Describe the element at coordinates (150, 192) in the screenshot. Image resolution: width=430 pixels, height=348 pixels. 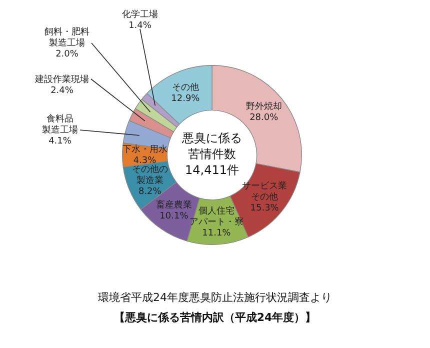
I see `data-label: 8.2%` at that location.